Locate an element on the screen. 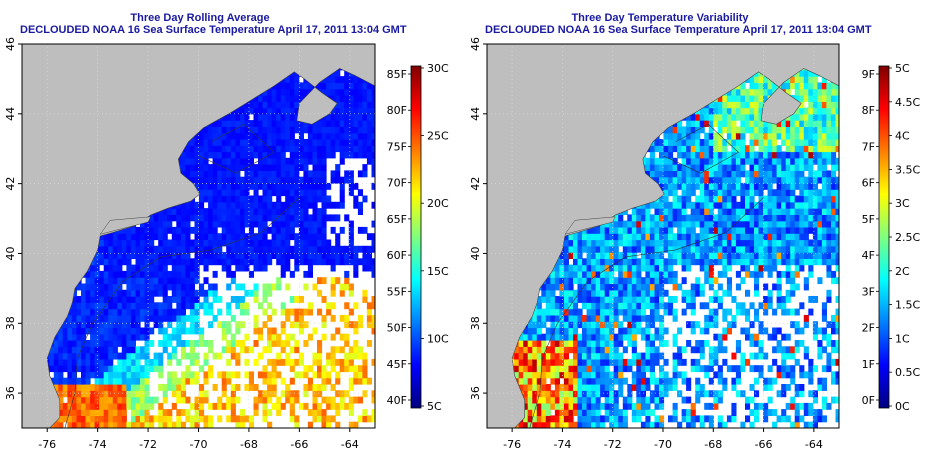 The height and width of the screenshot is (475, 950). colorbar-label-f: 4F is located at coordinates (868, 255).